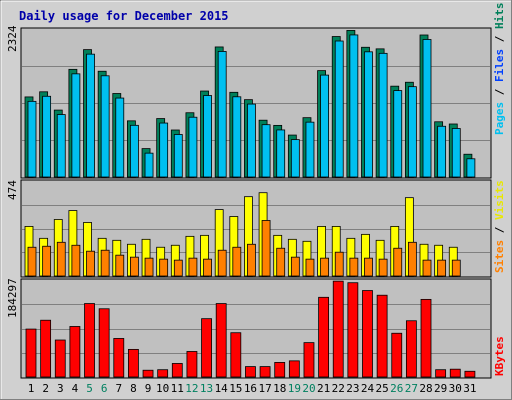  I want to click on x-tick-label: 8, so click(133, 388).